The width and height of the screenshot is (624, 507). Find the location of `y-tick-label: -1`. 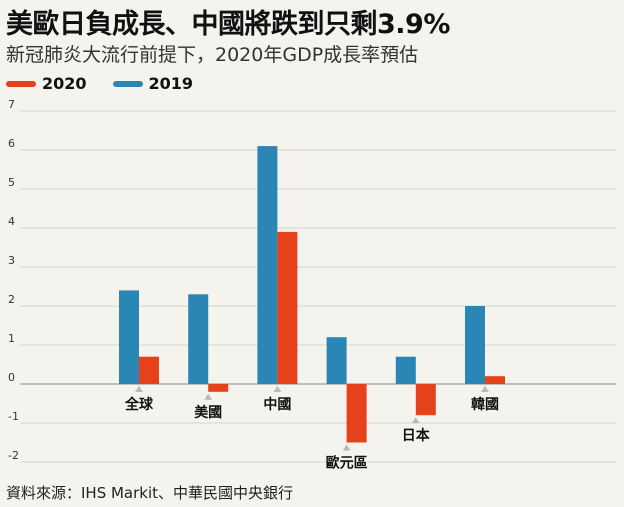

y-tick-label: -1 is located at coordinates (13, 416).